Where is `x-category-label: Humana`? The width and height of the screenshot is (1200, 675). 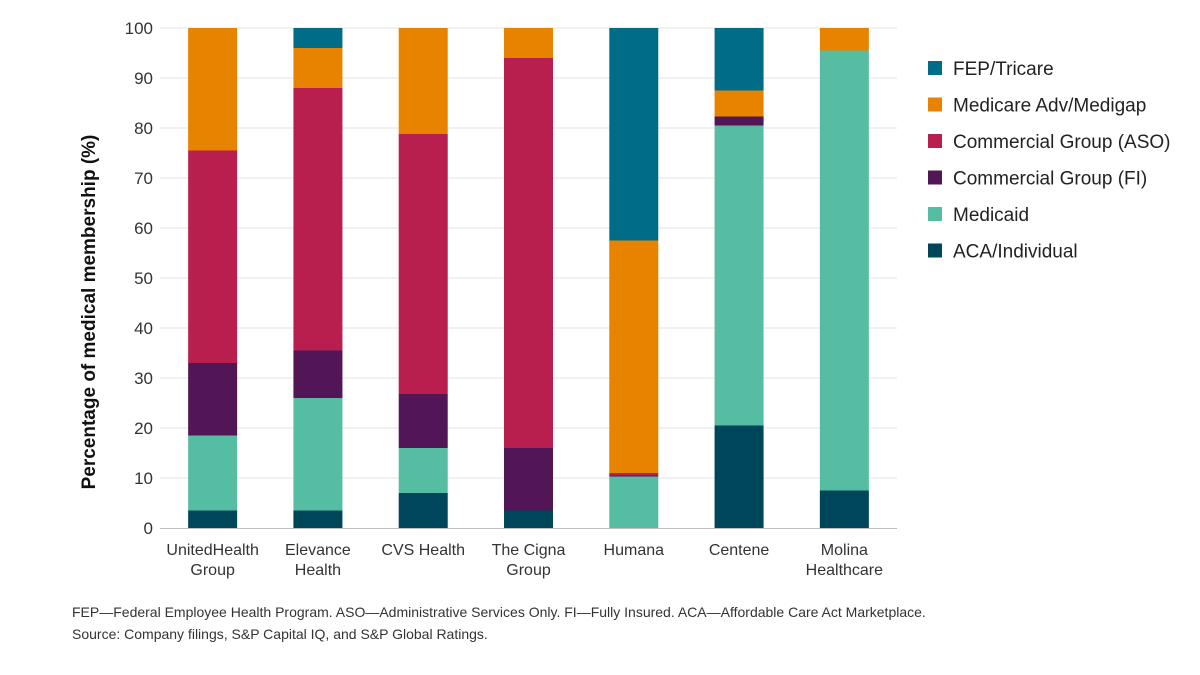
x-category-label: Humana is located at coordinates (634, 550).